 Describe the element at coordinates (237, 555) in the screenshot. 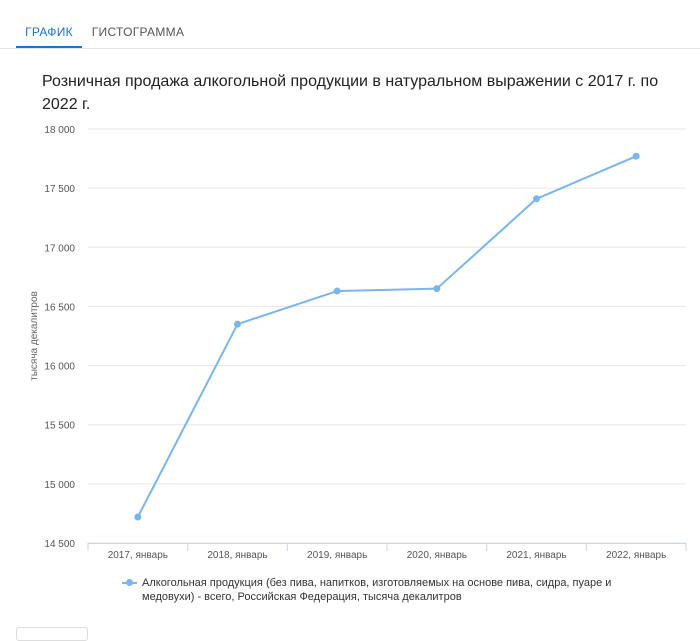

I see `x-tick-label: 2018, январь` at that location.